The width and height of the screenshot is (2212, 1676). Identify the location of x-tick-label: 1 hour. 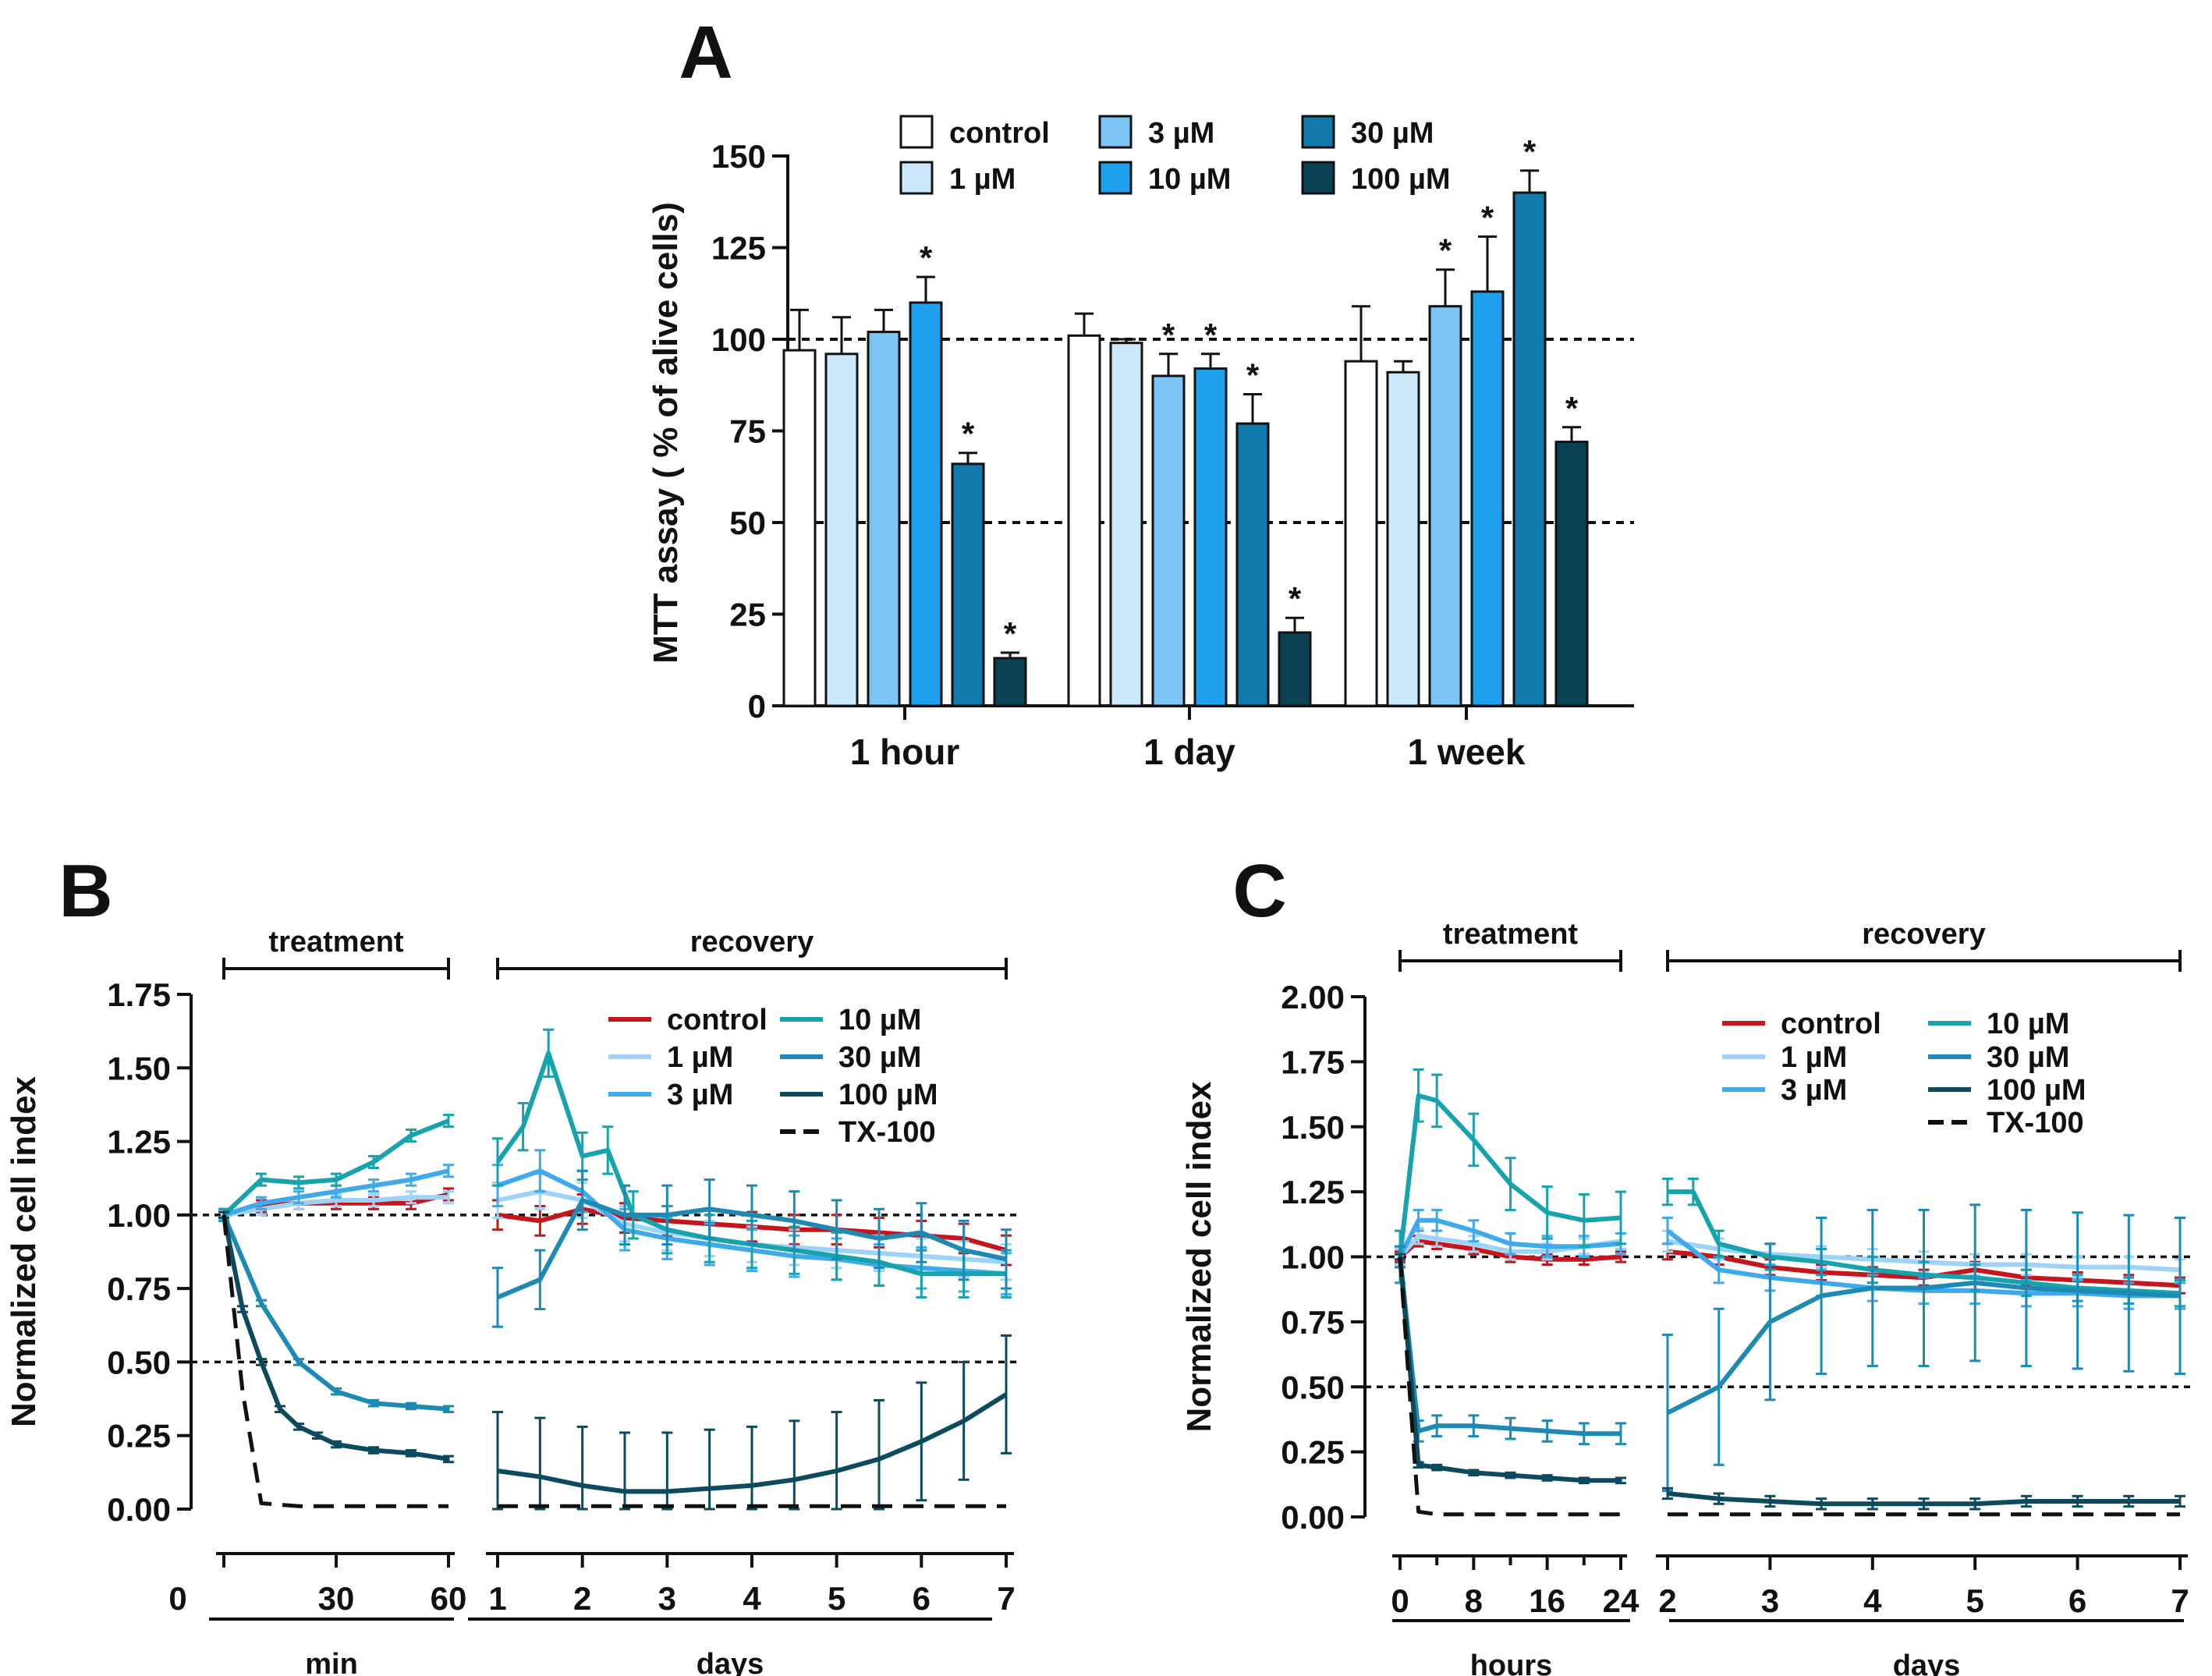
(905, 752).